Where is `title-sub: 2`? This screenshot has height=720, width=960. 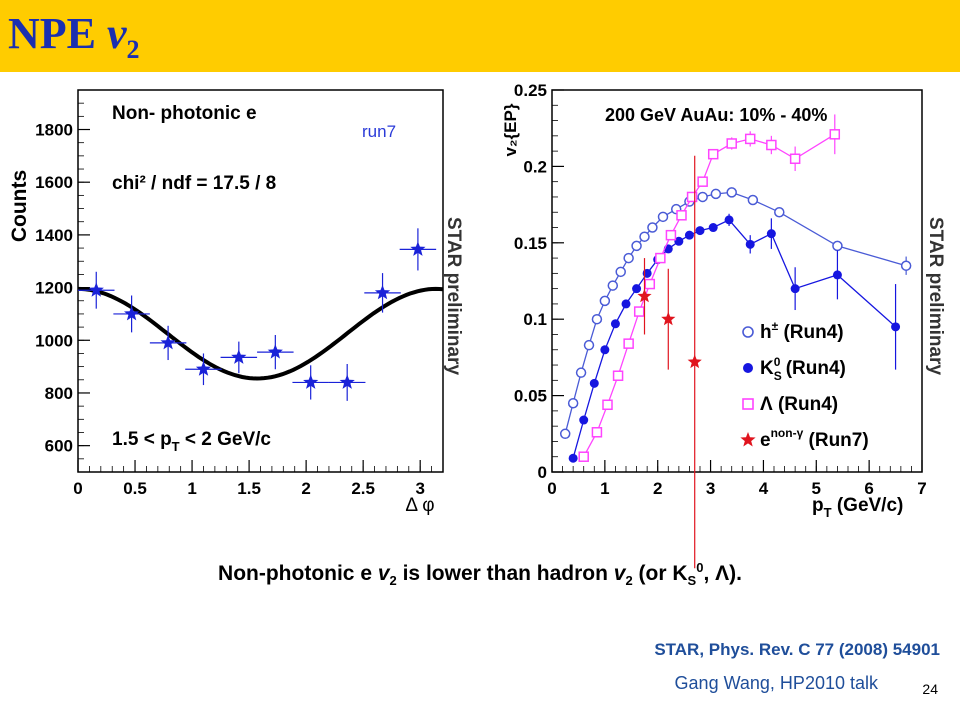 title-sub: 2 is located at coordinates (133, 49).